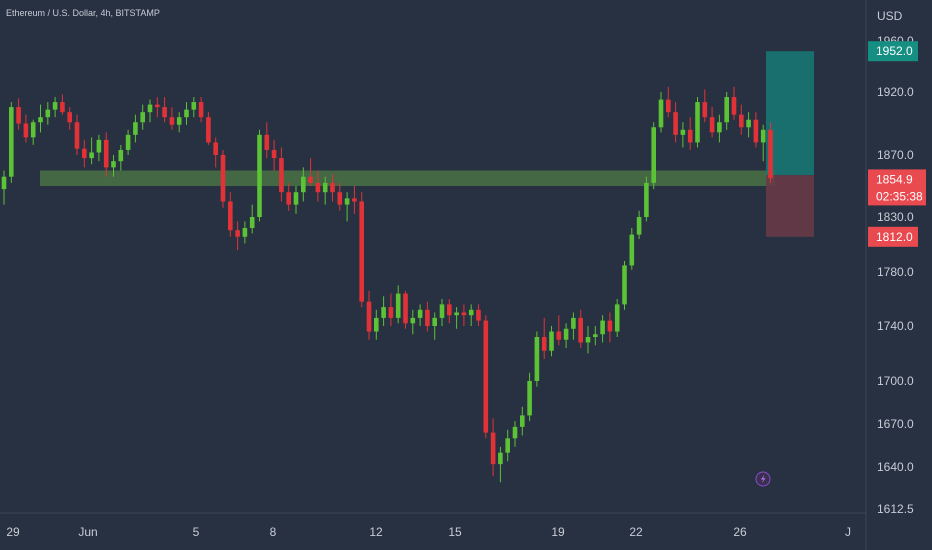 The image size is (932, 550). What do you see at coordinates (428, 532) in the screenshot?
I see `time-axis: 29 Jun 5 8 12 15 19 22 26 J` at bounding box center [428, 532].